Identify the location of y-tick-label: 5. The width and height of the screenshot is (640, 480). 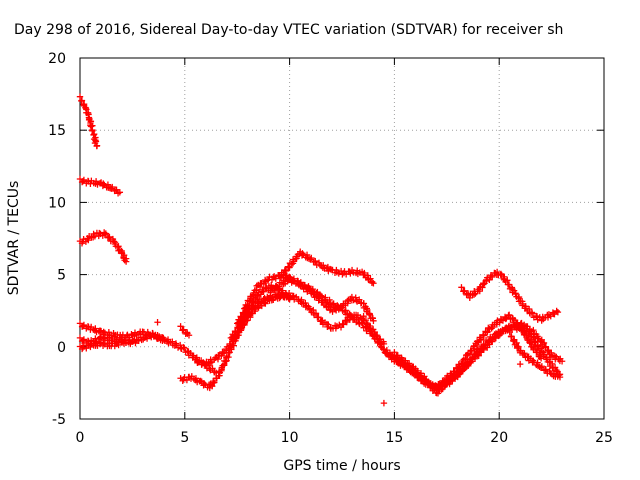
(61, 276).